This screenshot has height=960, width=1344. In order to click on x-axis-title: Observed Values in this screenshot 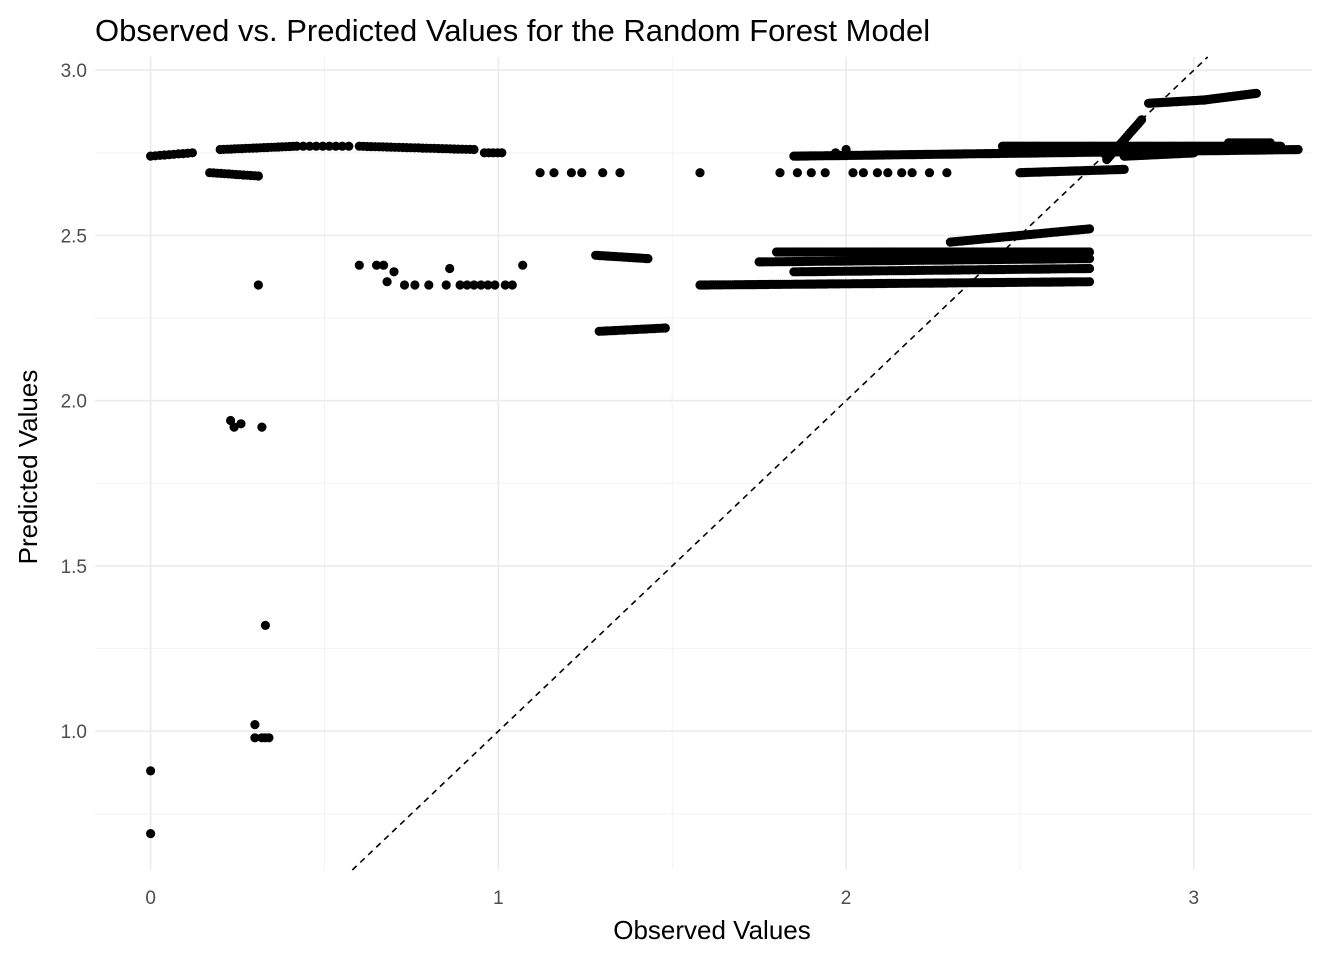, I will do `click(712, 930)`.